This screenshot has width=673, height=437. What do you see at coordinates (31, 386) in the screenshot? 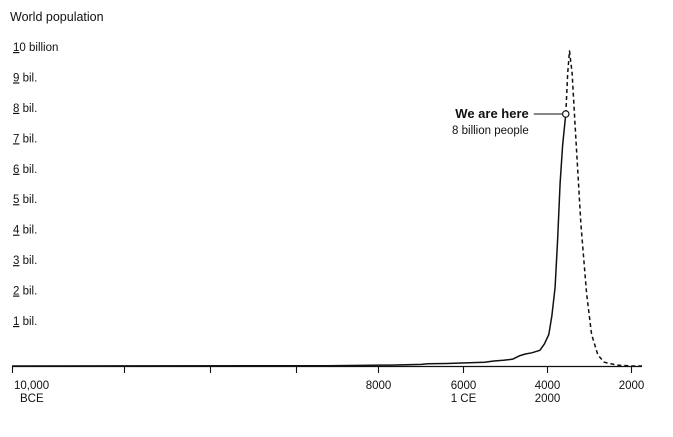
I see `x-tick-label: 10,000` at bounding box center [31, 386].